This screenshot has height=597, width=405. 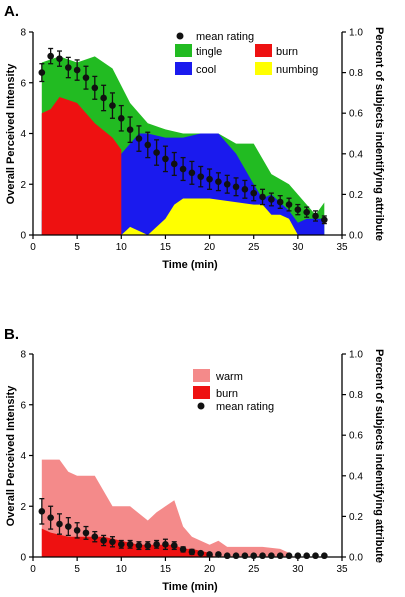 I want to click on x-tick-label: 20, so click(x=210, y=247).